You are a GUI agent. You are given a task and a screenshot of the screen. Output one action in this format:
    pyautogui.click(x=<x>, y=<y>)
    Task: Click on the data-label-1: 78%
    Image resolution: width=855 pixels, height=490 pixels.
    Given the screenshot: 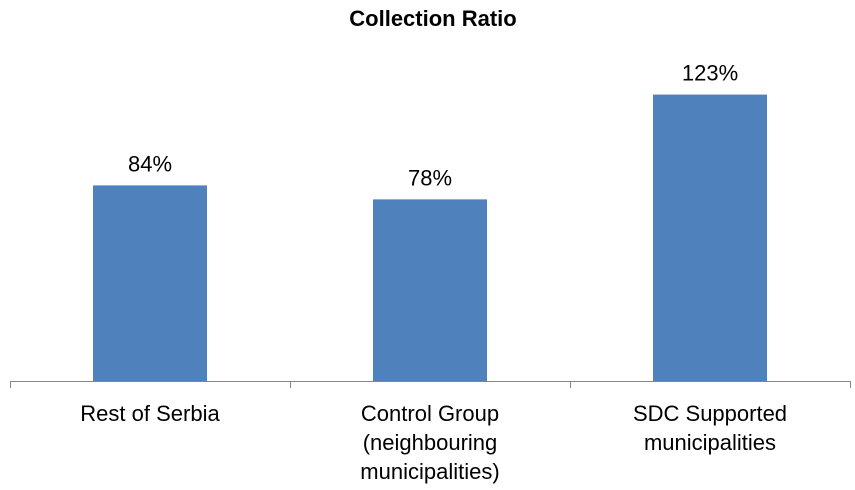 What is the action you would take?
    pyautogui.click(x=430, y=177)
    